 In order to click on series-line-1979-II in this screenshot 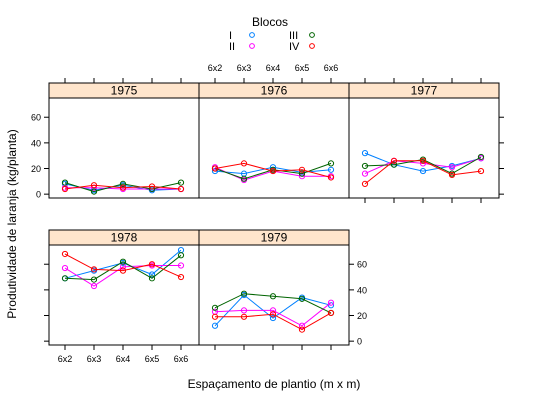, I will do `click(273, 314)`.